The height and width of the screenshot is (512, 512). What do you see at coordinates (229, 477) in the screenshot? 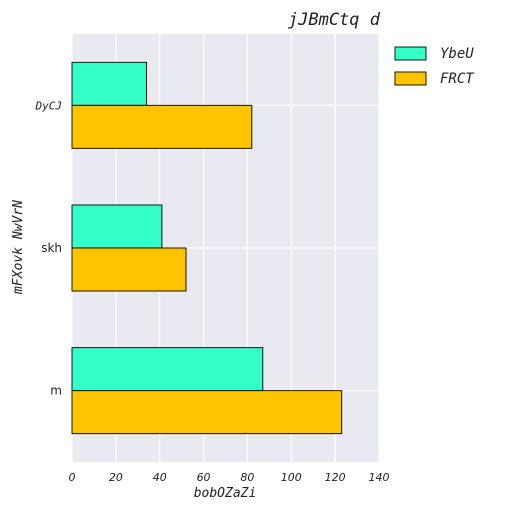
I see `x-axis-ticks: 0 20 40 60 80 100 120 140` at bounding box center [229, 477].